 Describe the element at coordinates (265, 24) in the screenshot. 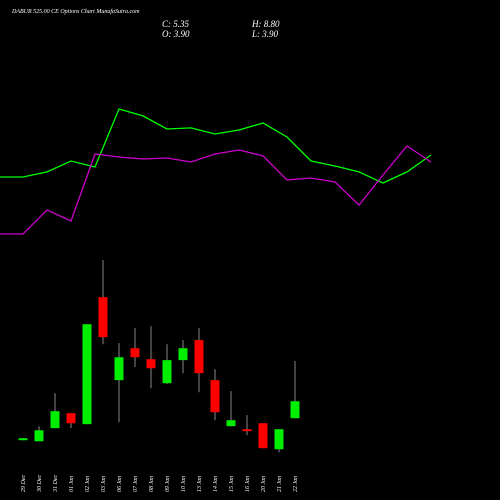

I see `high-label: H: 8.80` at that location.